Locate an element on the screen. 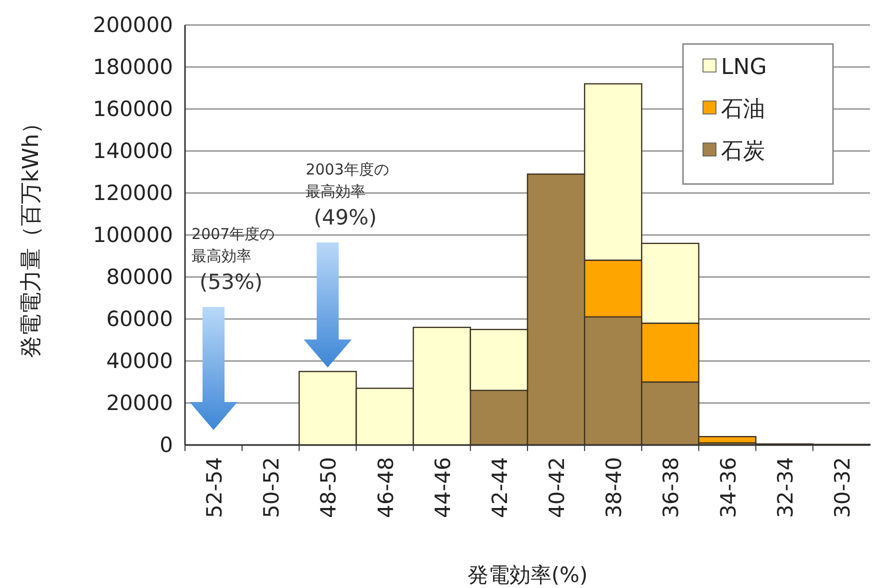 Image resolution: width=875 pixels, height=588 pixels. x-tick-label: 50-52 is located at coordinates (272, 487).